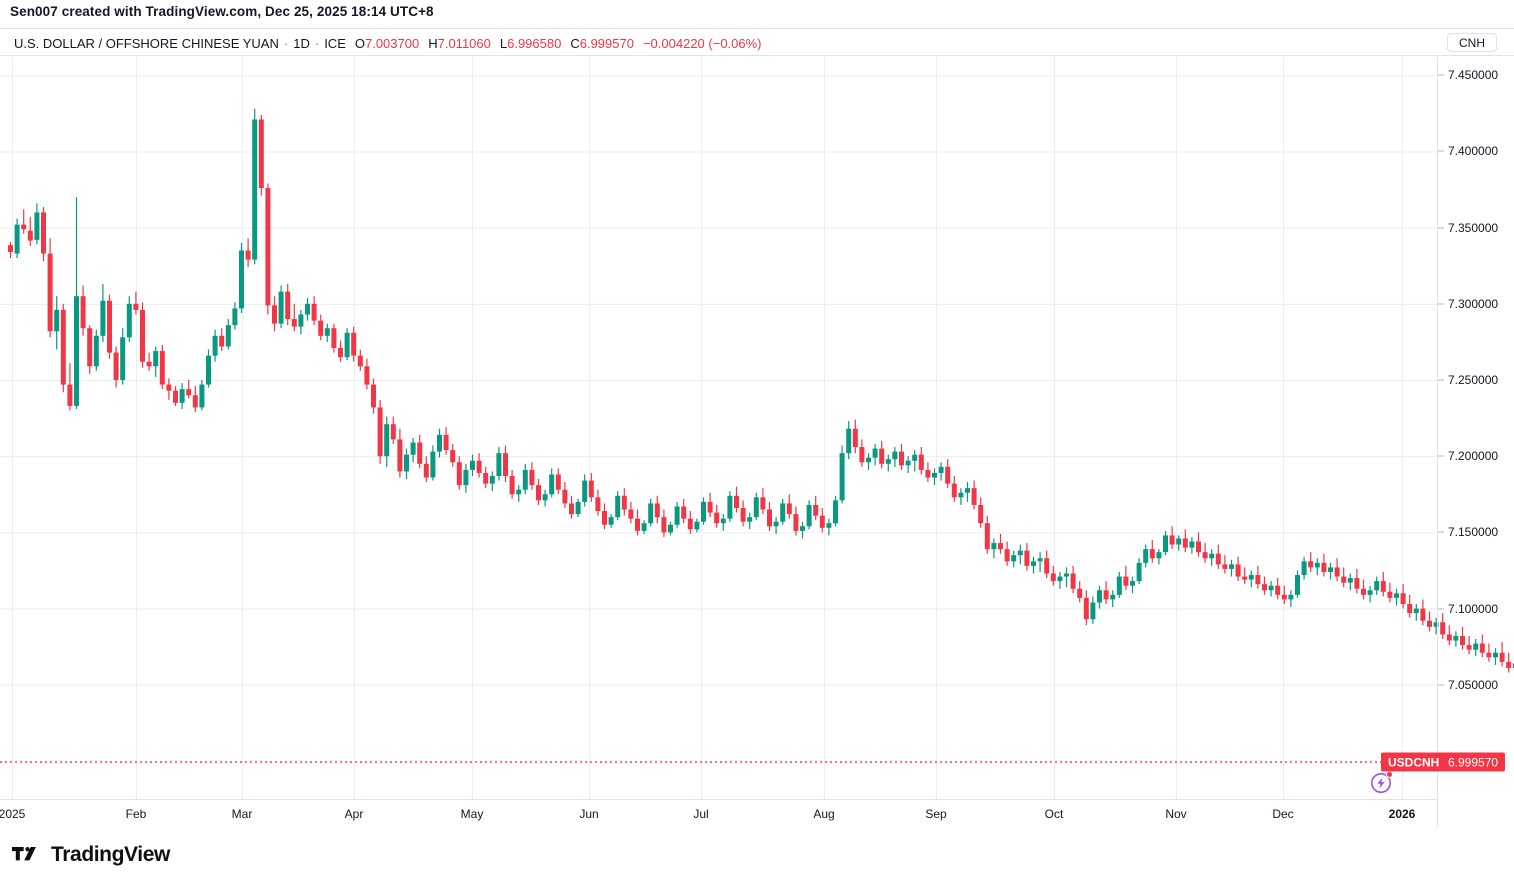 Image resolution: width=1514 pixels, height=887 pixels. What do you see at coordinates (301, 43) in the screenshot?
I see `timeframe-label: 1D` at bounding box center [301, 43].